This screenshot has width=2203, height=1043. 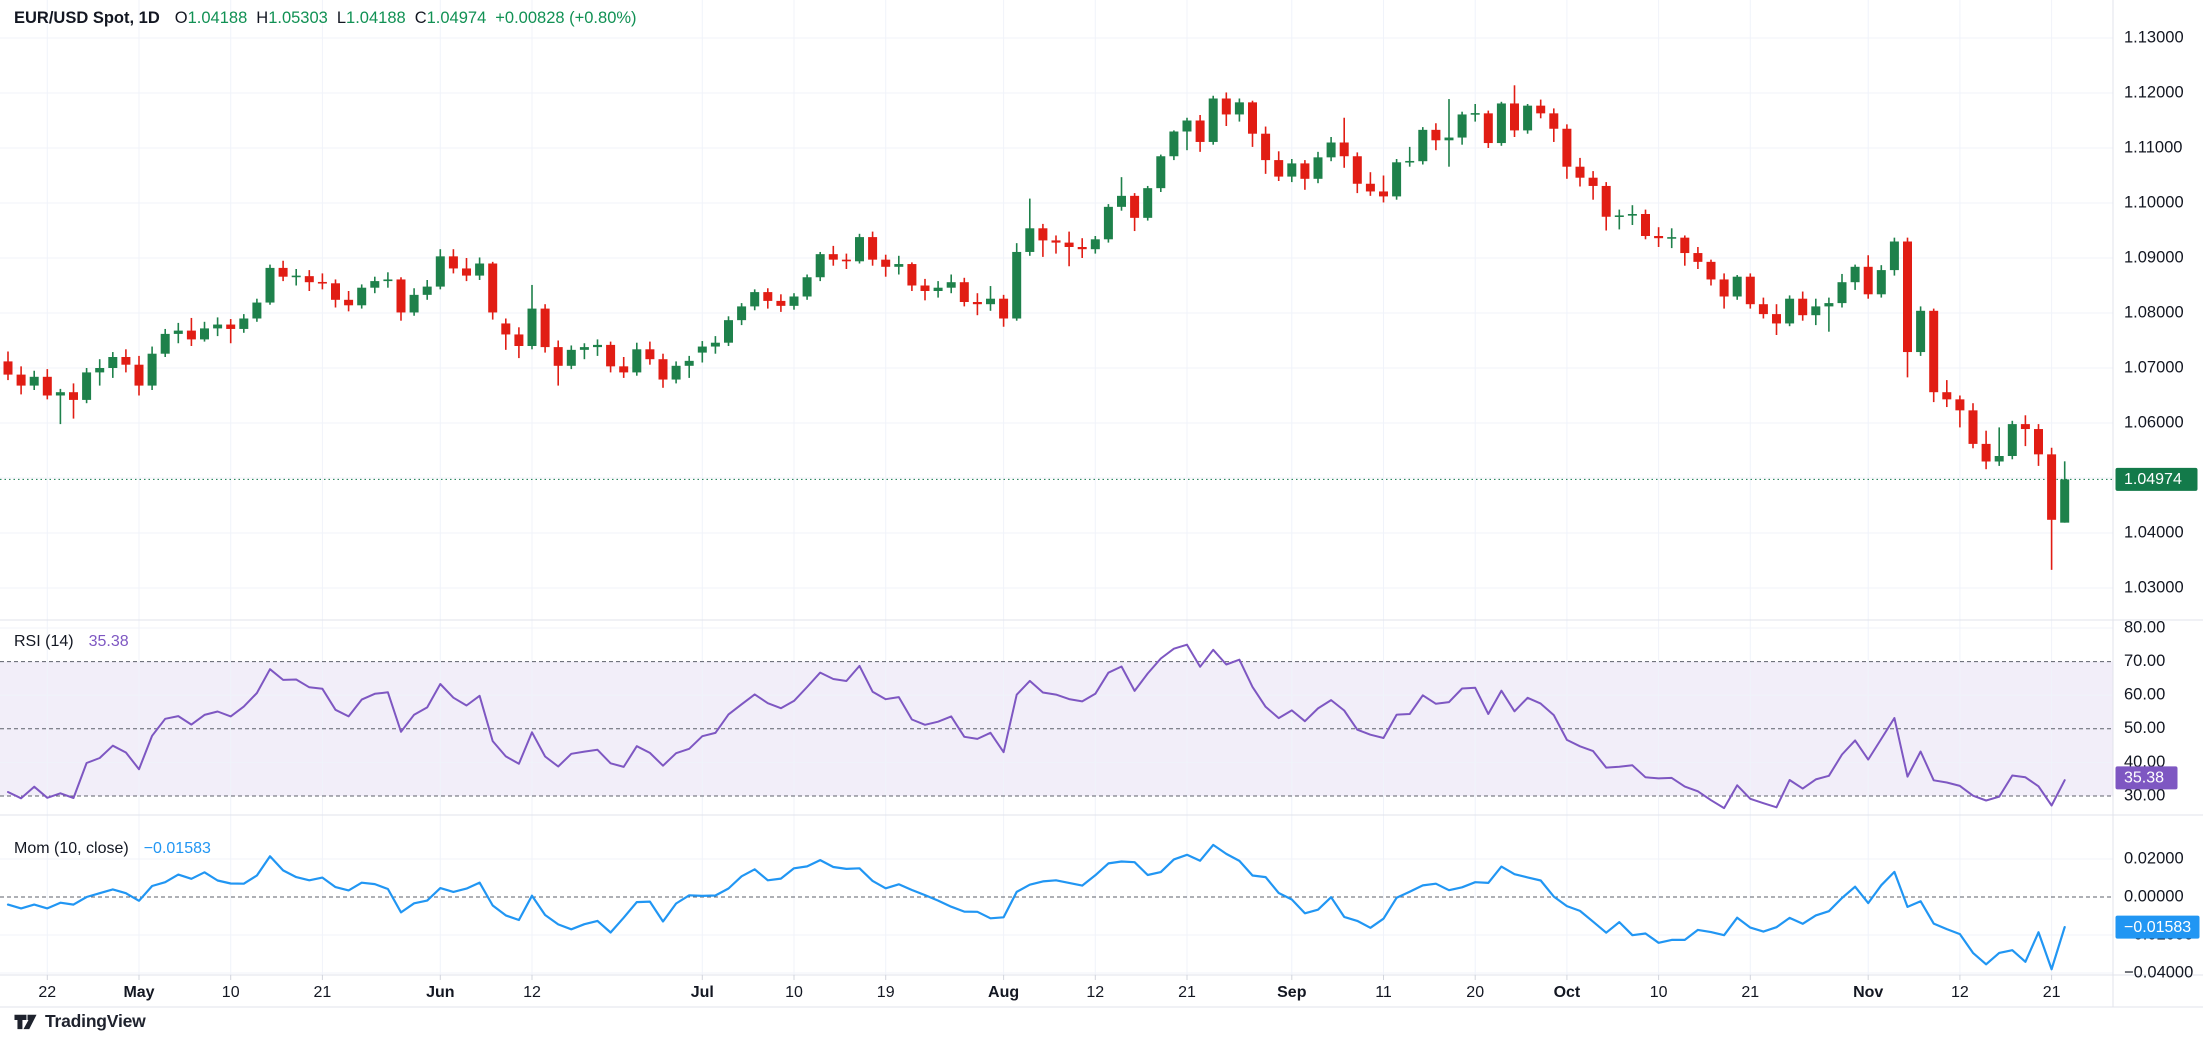 I want to click on ohlc-close: C 1.04974, so click(x=450, y=18).